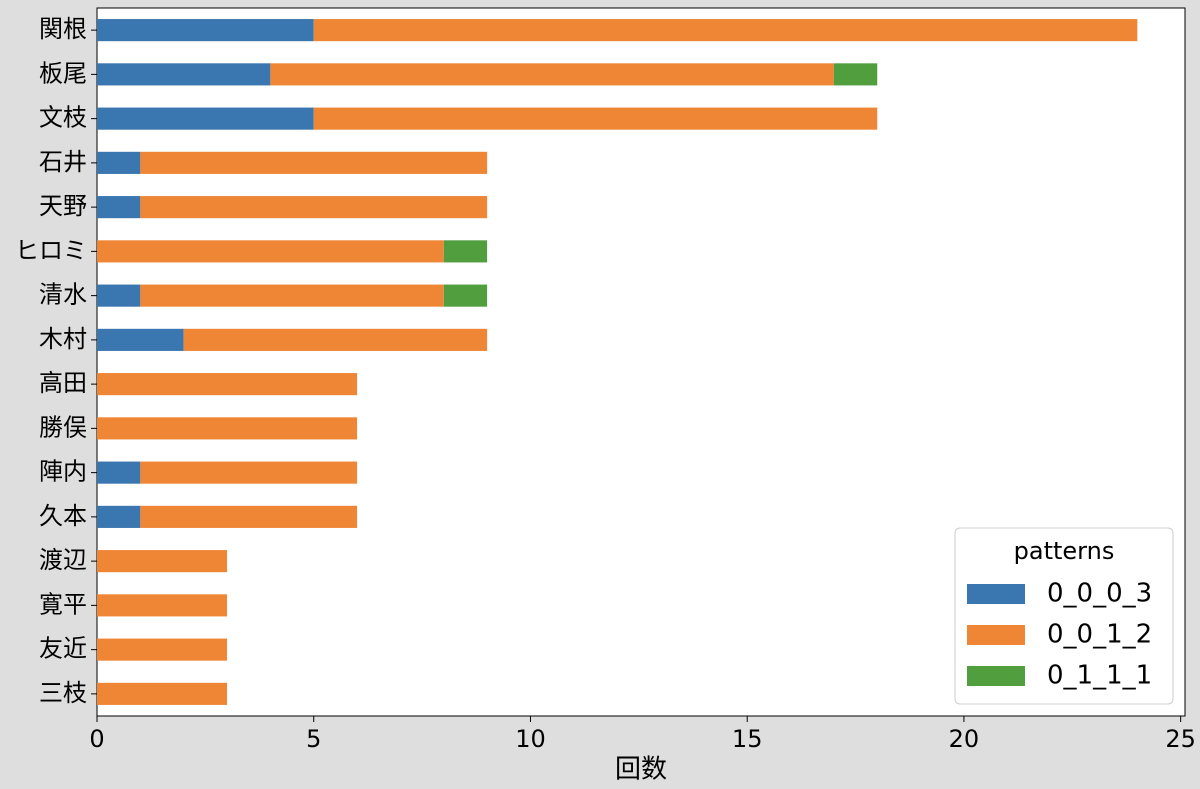 This screenshot has width=1200, height=789. Describe the element at coordinates (63, 162) in the screenshot. I see `y-tick-label: 石井` at that location.